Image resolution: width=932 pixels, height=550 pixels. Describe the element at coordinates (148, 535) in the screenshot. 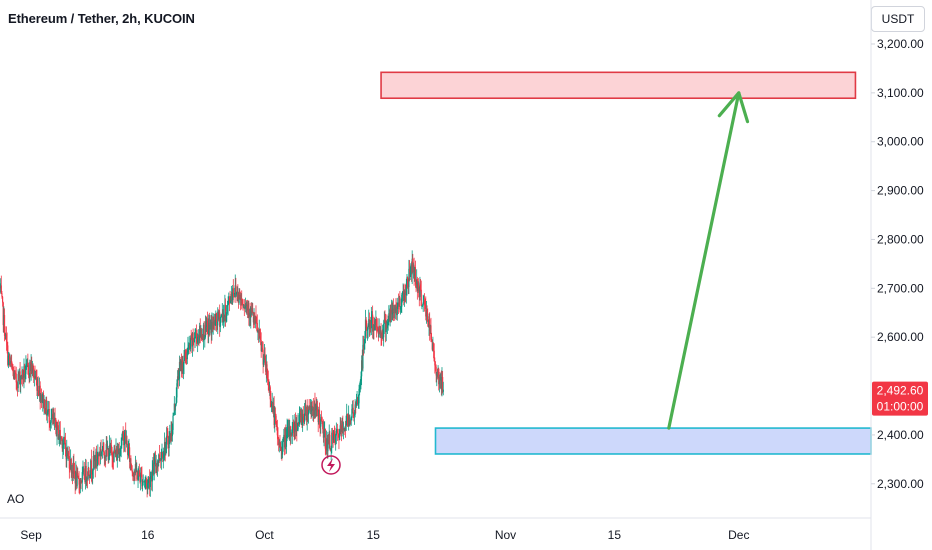

I see `x-tick-label: 16` at that location.